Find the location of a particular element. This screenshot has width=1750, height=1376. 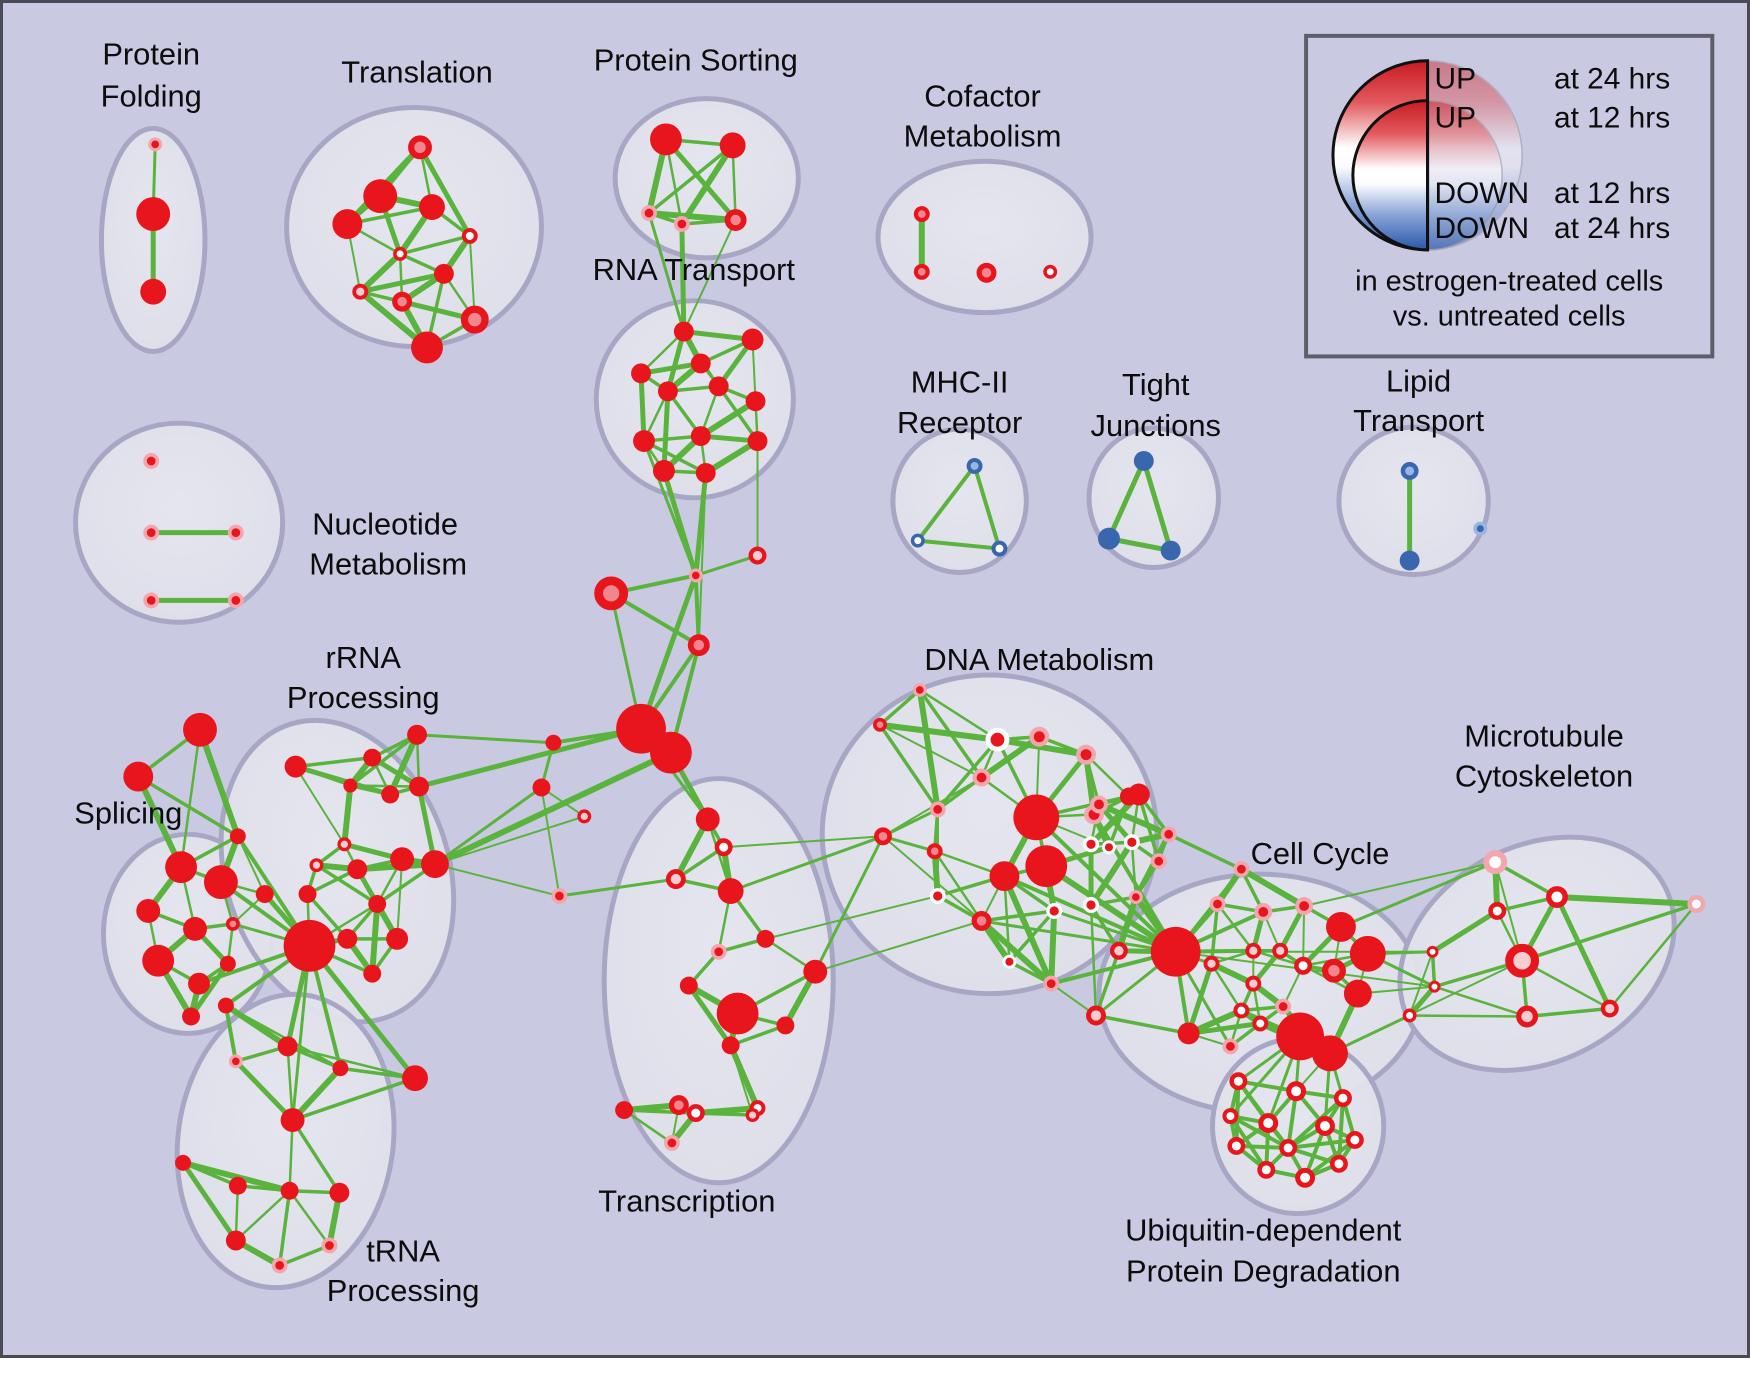

cluster-label-transcription: Transcription is located at coordinates (686, 1201).